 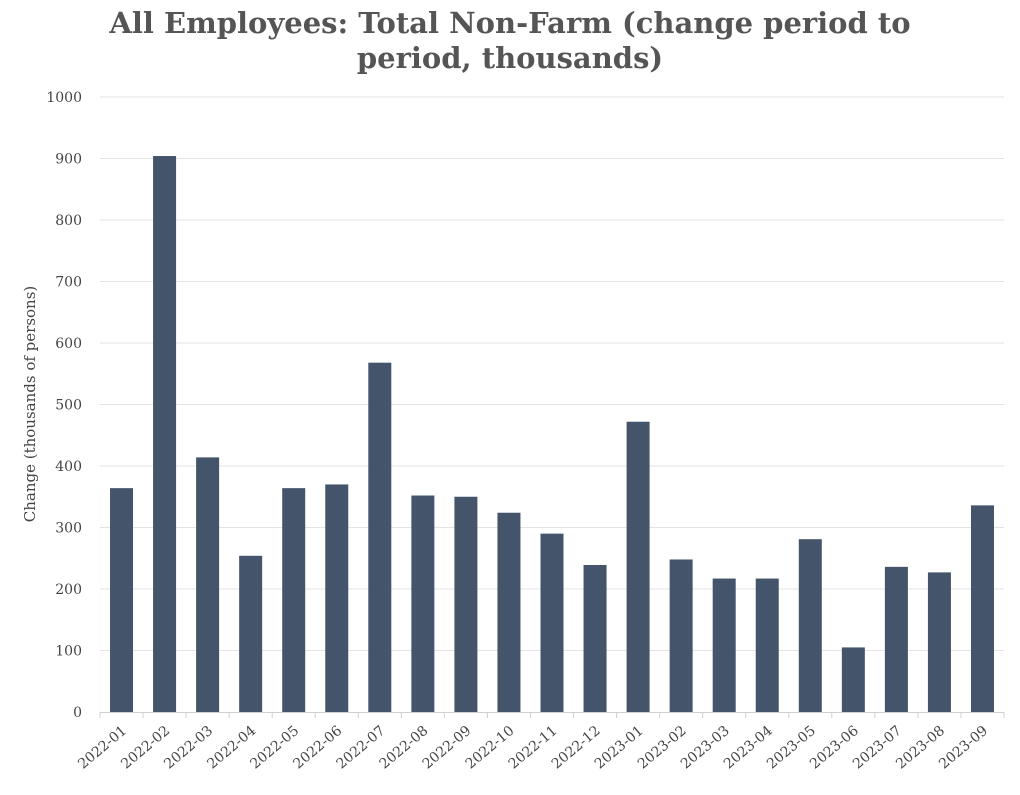 I want to click on y-tick-label: 800, so click(x=68, y=221).